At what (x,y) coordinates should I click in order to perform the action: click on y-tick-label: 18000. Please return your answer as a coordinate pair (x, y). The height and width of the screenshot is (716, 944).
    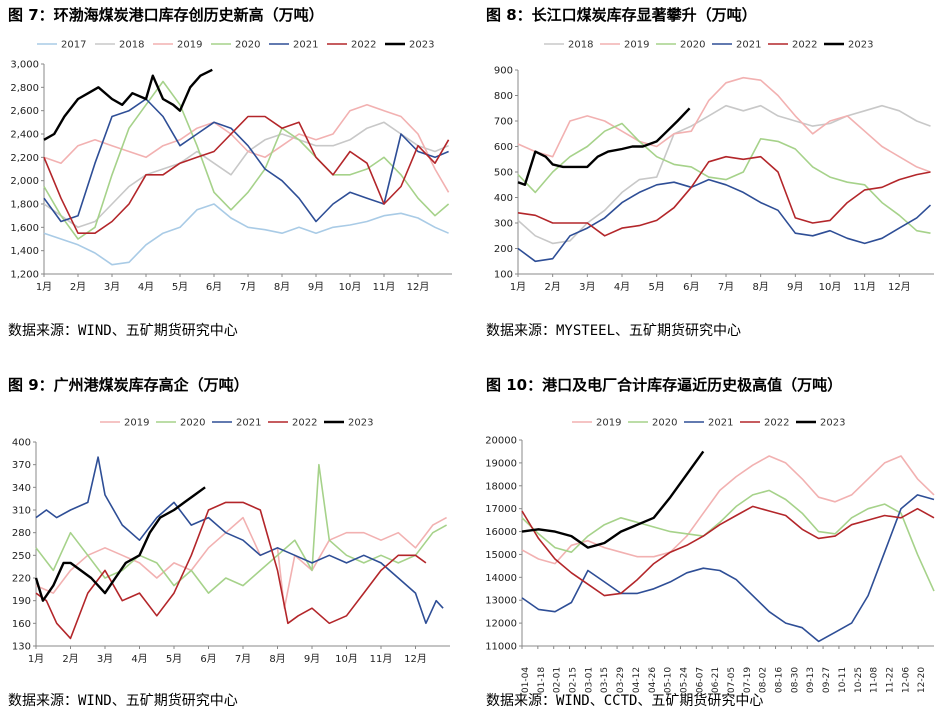
    Looking at the image, I should click on (501, 486).